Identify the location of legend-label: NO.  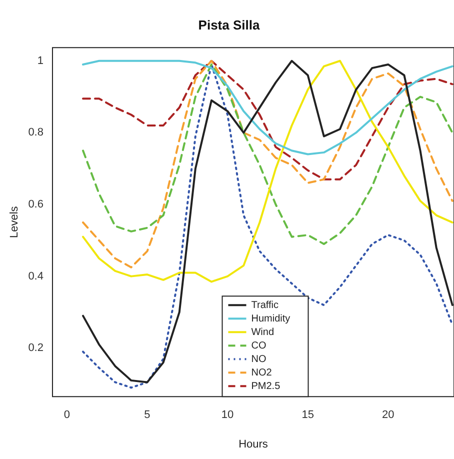
(258, 359).